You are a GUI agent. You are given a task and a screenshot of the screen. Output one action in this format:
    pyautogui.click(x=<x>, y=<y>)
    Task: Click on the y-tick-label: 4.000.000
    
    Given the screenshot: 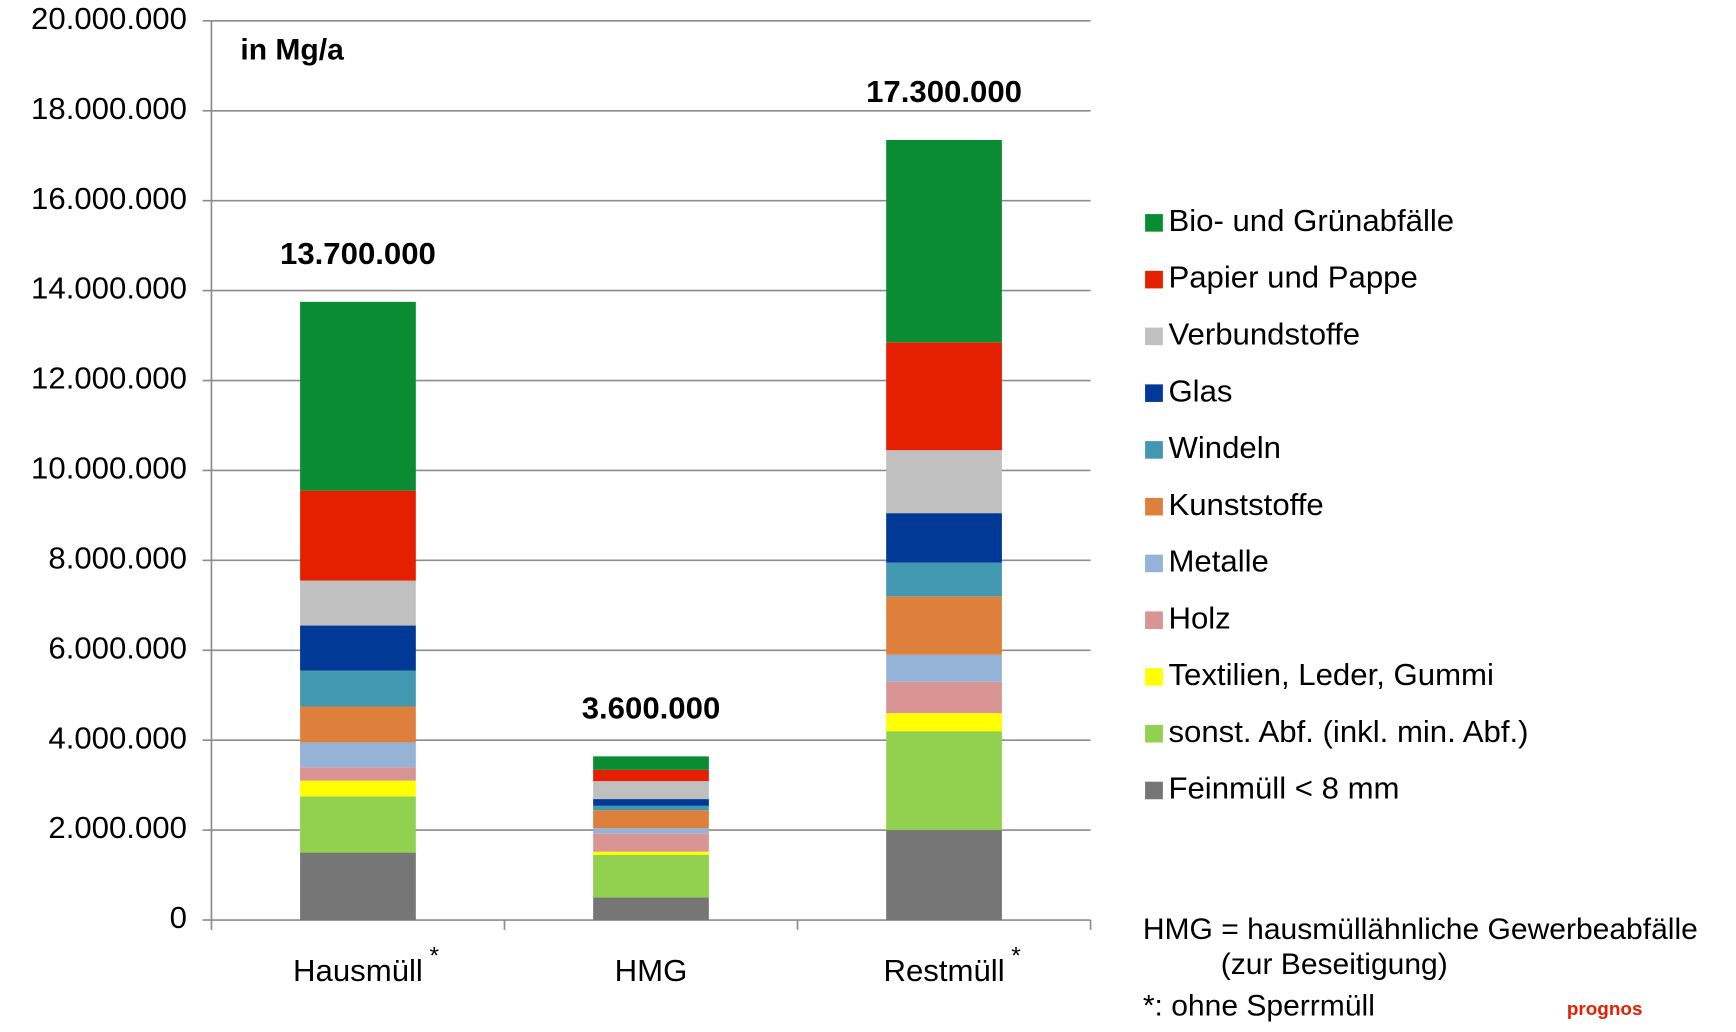 What is the action you would take?
    pyautogui.click(x=117, y=737)
    